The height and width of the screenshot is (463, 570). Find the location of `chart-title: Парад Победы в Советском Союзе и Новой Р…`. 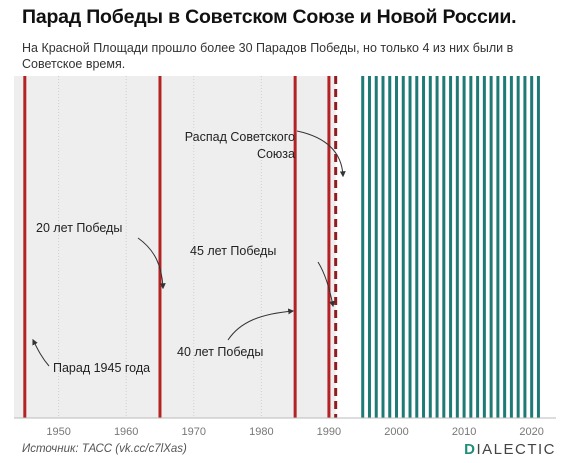

chart-title: Парад Победы в Советском Союзе и Новой Р… is located at coordinates (269, 17).